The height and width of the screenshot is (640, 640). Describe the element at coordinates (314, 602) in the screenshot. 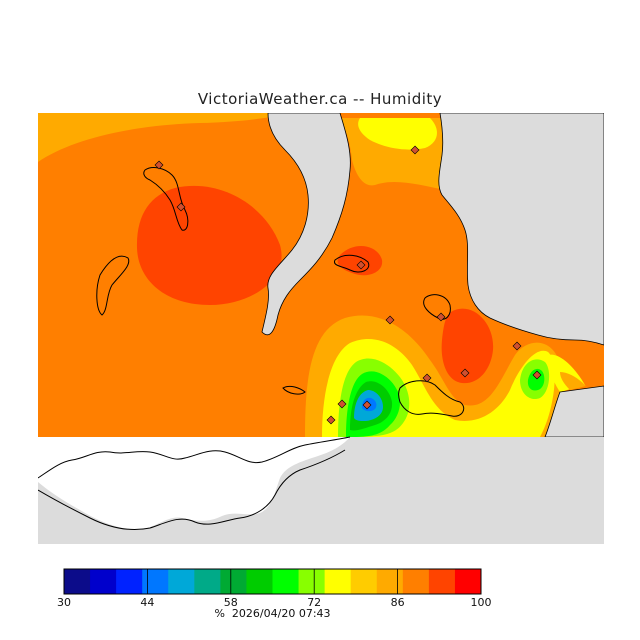

I see `legend-tick-label: 72` at that location.